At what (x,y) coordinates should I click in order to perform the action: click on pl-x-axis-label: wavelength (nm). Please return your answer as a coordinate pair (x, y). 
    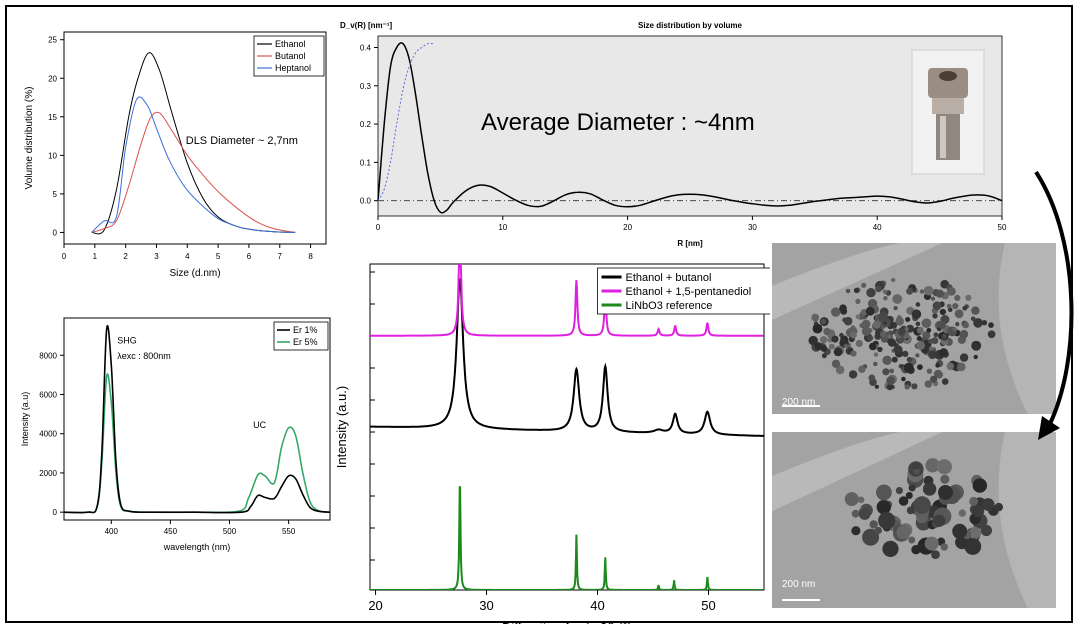
    Looking at the image, I should click on (197, 547).